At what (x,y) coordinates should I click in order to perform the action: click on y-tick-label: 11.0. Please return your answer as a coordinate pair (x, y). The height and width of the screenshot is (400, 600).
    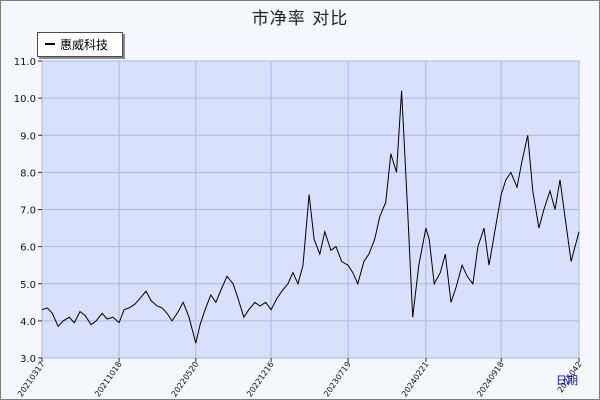
    Looking at the image, I should click on (25, 62).